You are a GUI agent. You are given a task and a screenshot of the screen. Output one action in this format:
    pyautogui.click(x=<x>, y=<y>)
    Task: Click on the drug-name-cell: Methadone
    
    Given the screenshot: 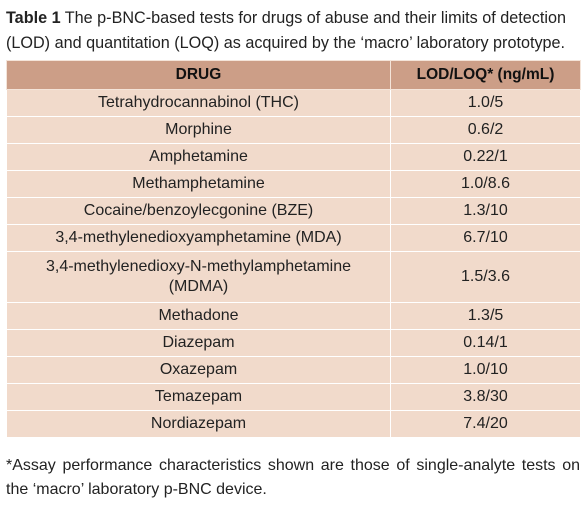 What is the action you would take?
    pyautogui.click(x=198, y=316)
    